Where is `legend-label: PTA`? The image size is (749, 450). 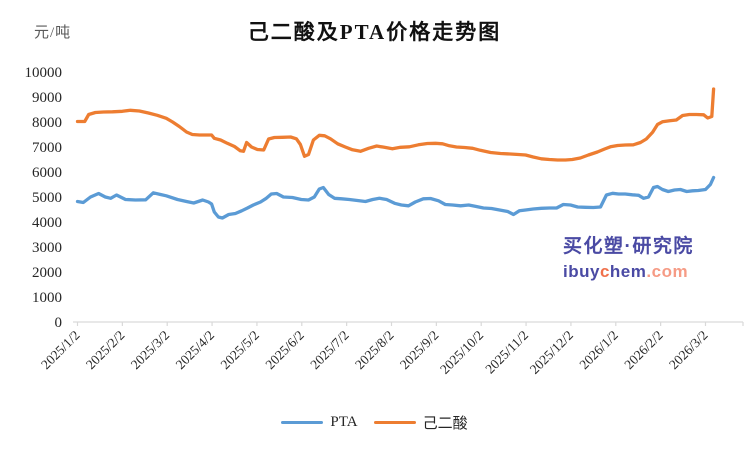
legend-label: PTA is located at coordinates (344, 422).